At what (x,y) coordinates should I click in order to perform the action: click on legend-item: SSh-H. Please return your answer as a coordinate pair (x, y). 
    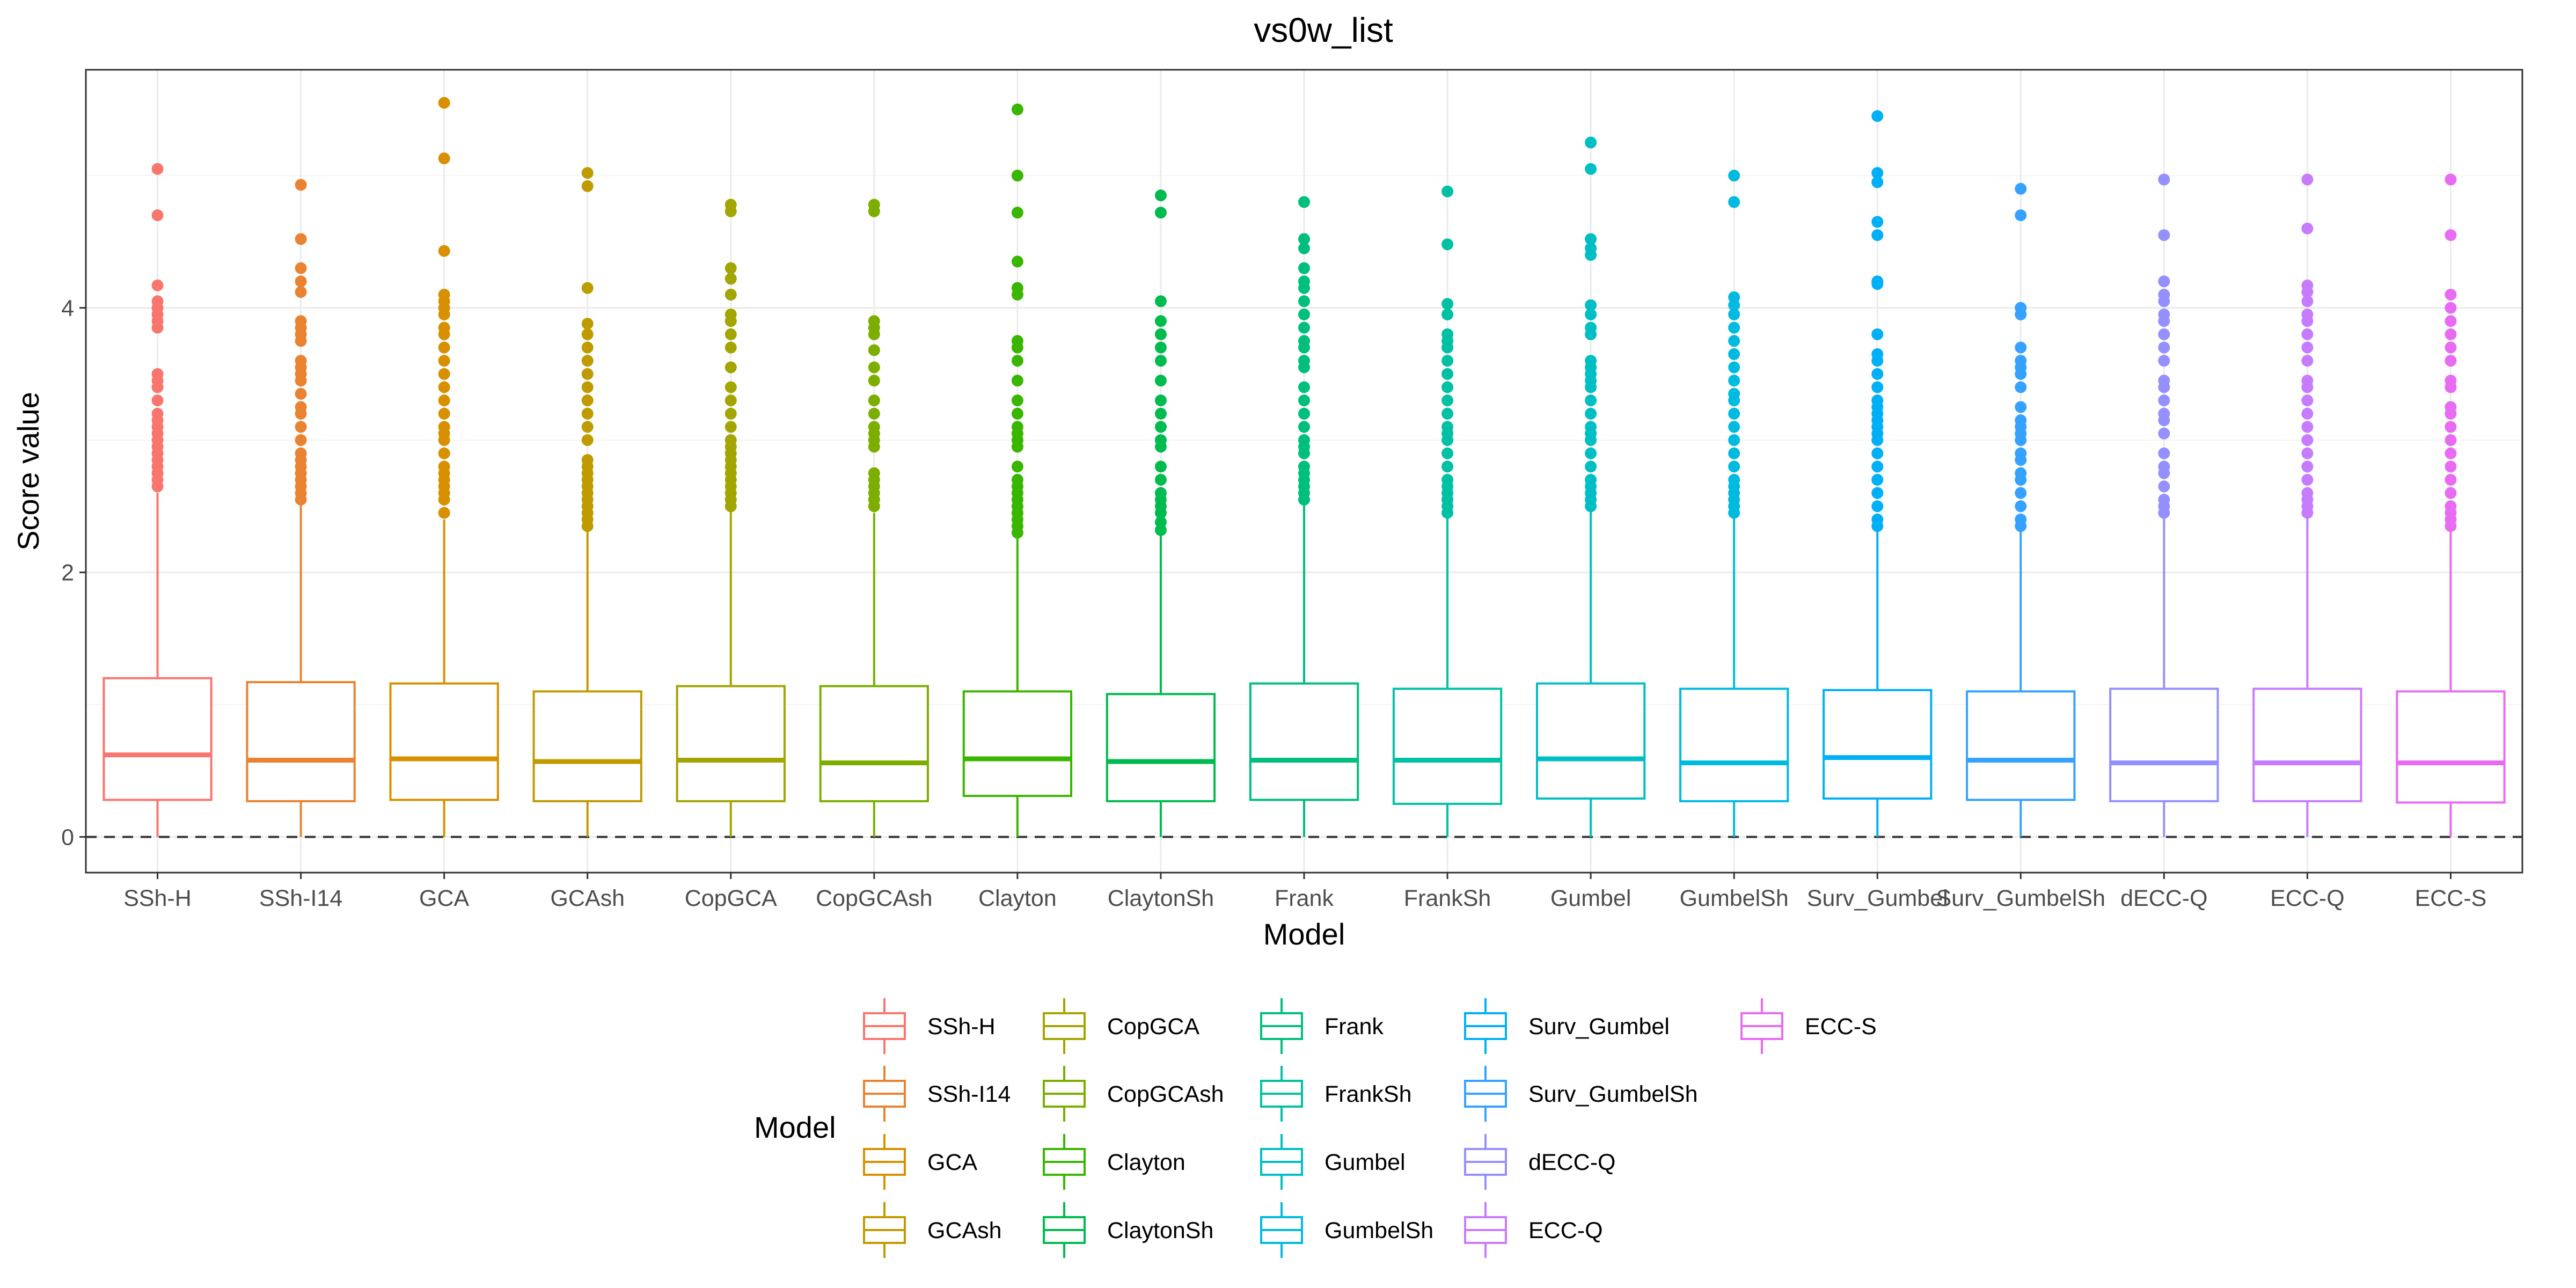
    Looking at the image, I should click on (929, 1026).